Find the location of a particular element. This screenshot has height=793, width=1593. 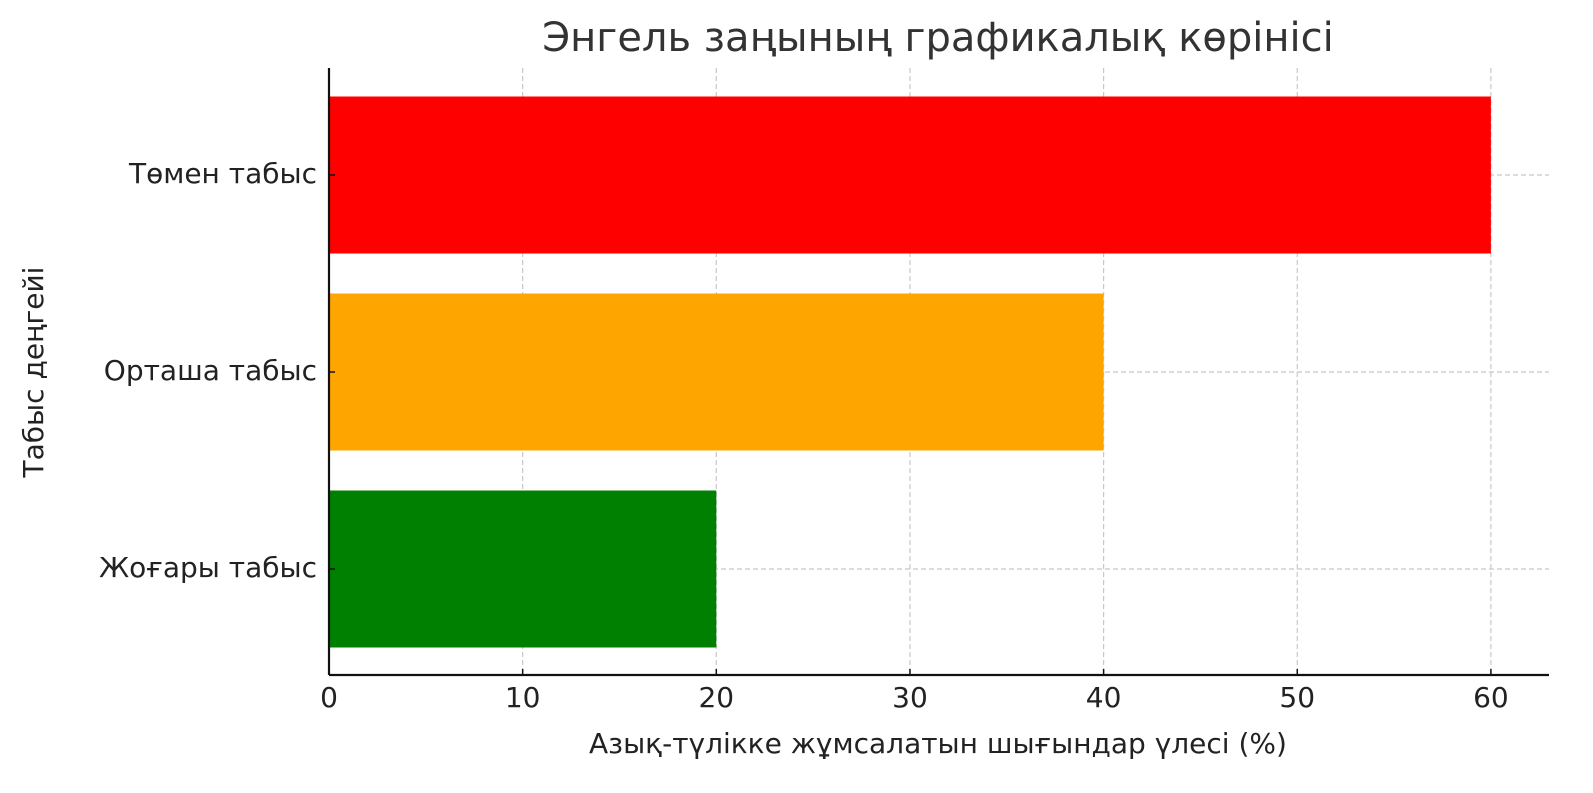

x-tick-label: 40 is located at coordinates (1104, 697).